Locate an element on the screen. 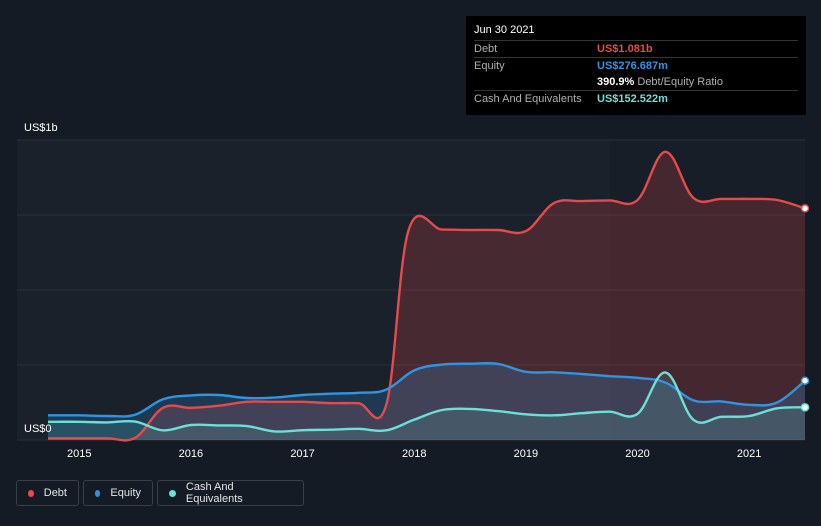 The width and height of the screenshot is (821, 526). tooltip-equity-value: US$276.687m is located at coordinates (632, 66).